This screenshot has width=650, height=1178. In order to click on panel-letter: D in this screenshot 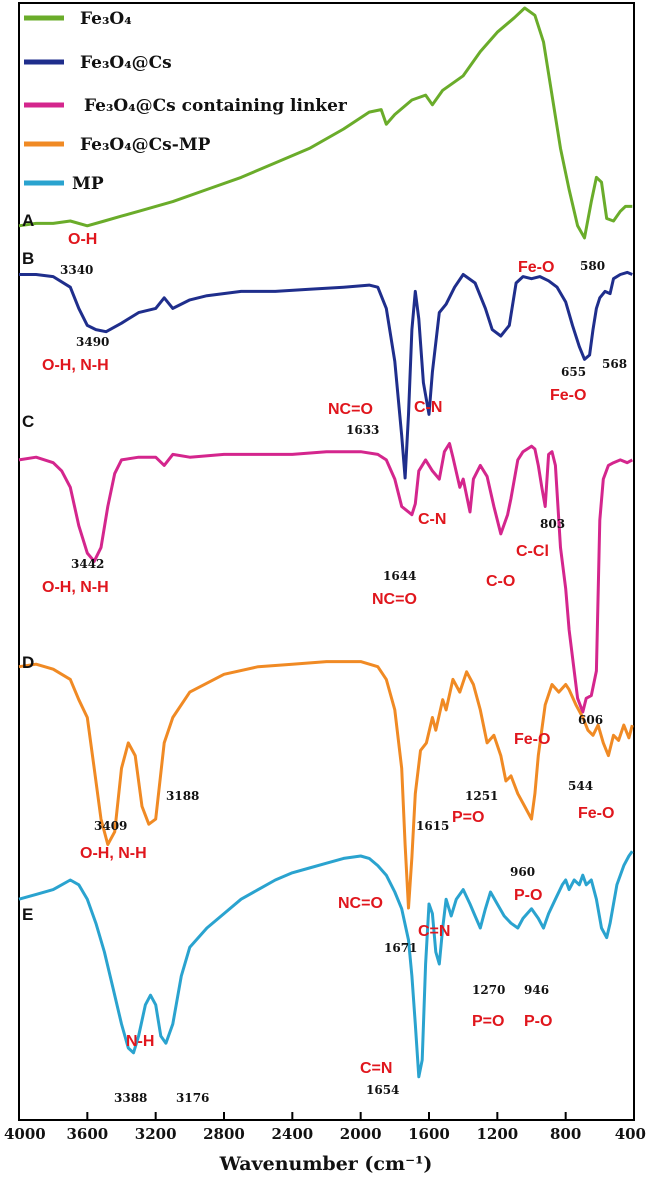, I will do `click(28, 662)`.